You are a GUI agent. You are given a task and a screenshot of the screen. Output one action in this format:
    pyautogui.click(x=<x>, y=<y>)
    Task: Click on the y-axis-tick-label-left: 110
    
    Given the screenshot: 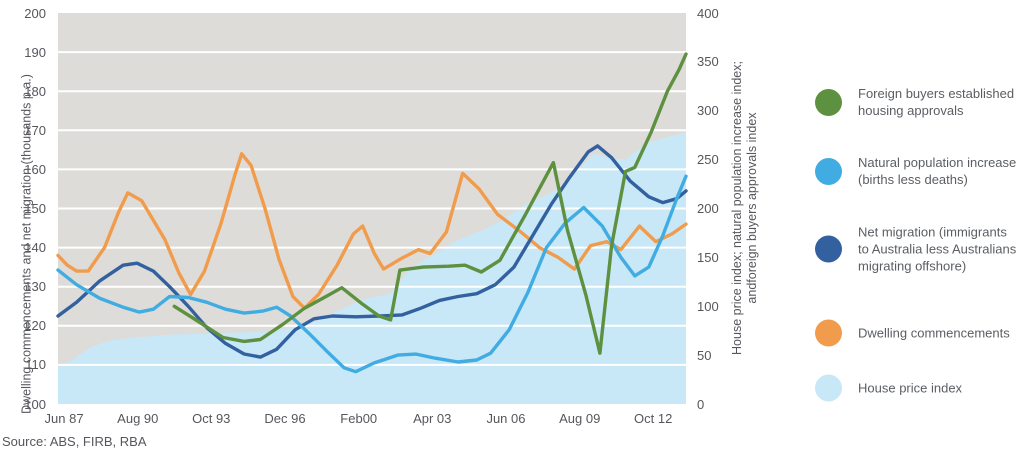 What is the action you would take?
    pyautogui.click(x=35, y=365)
    